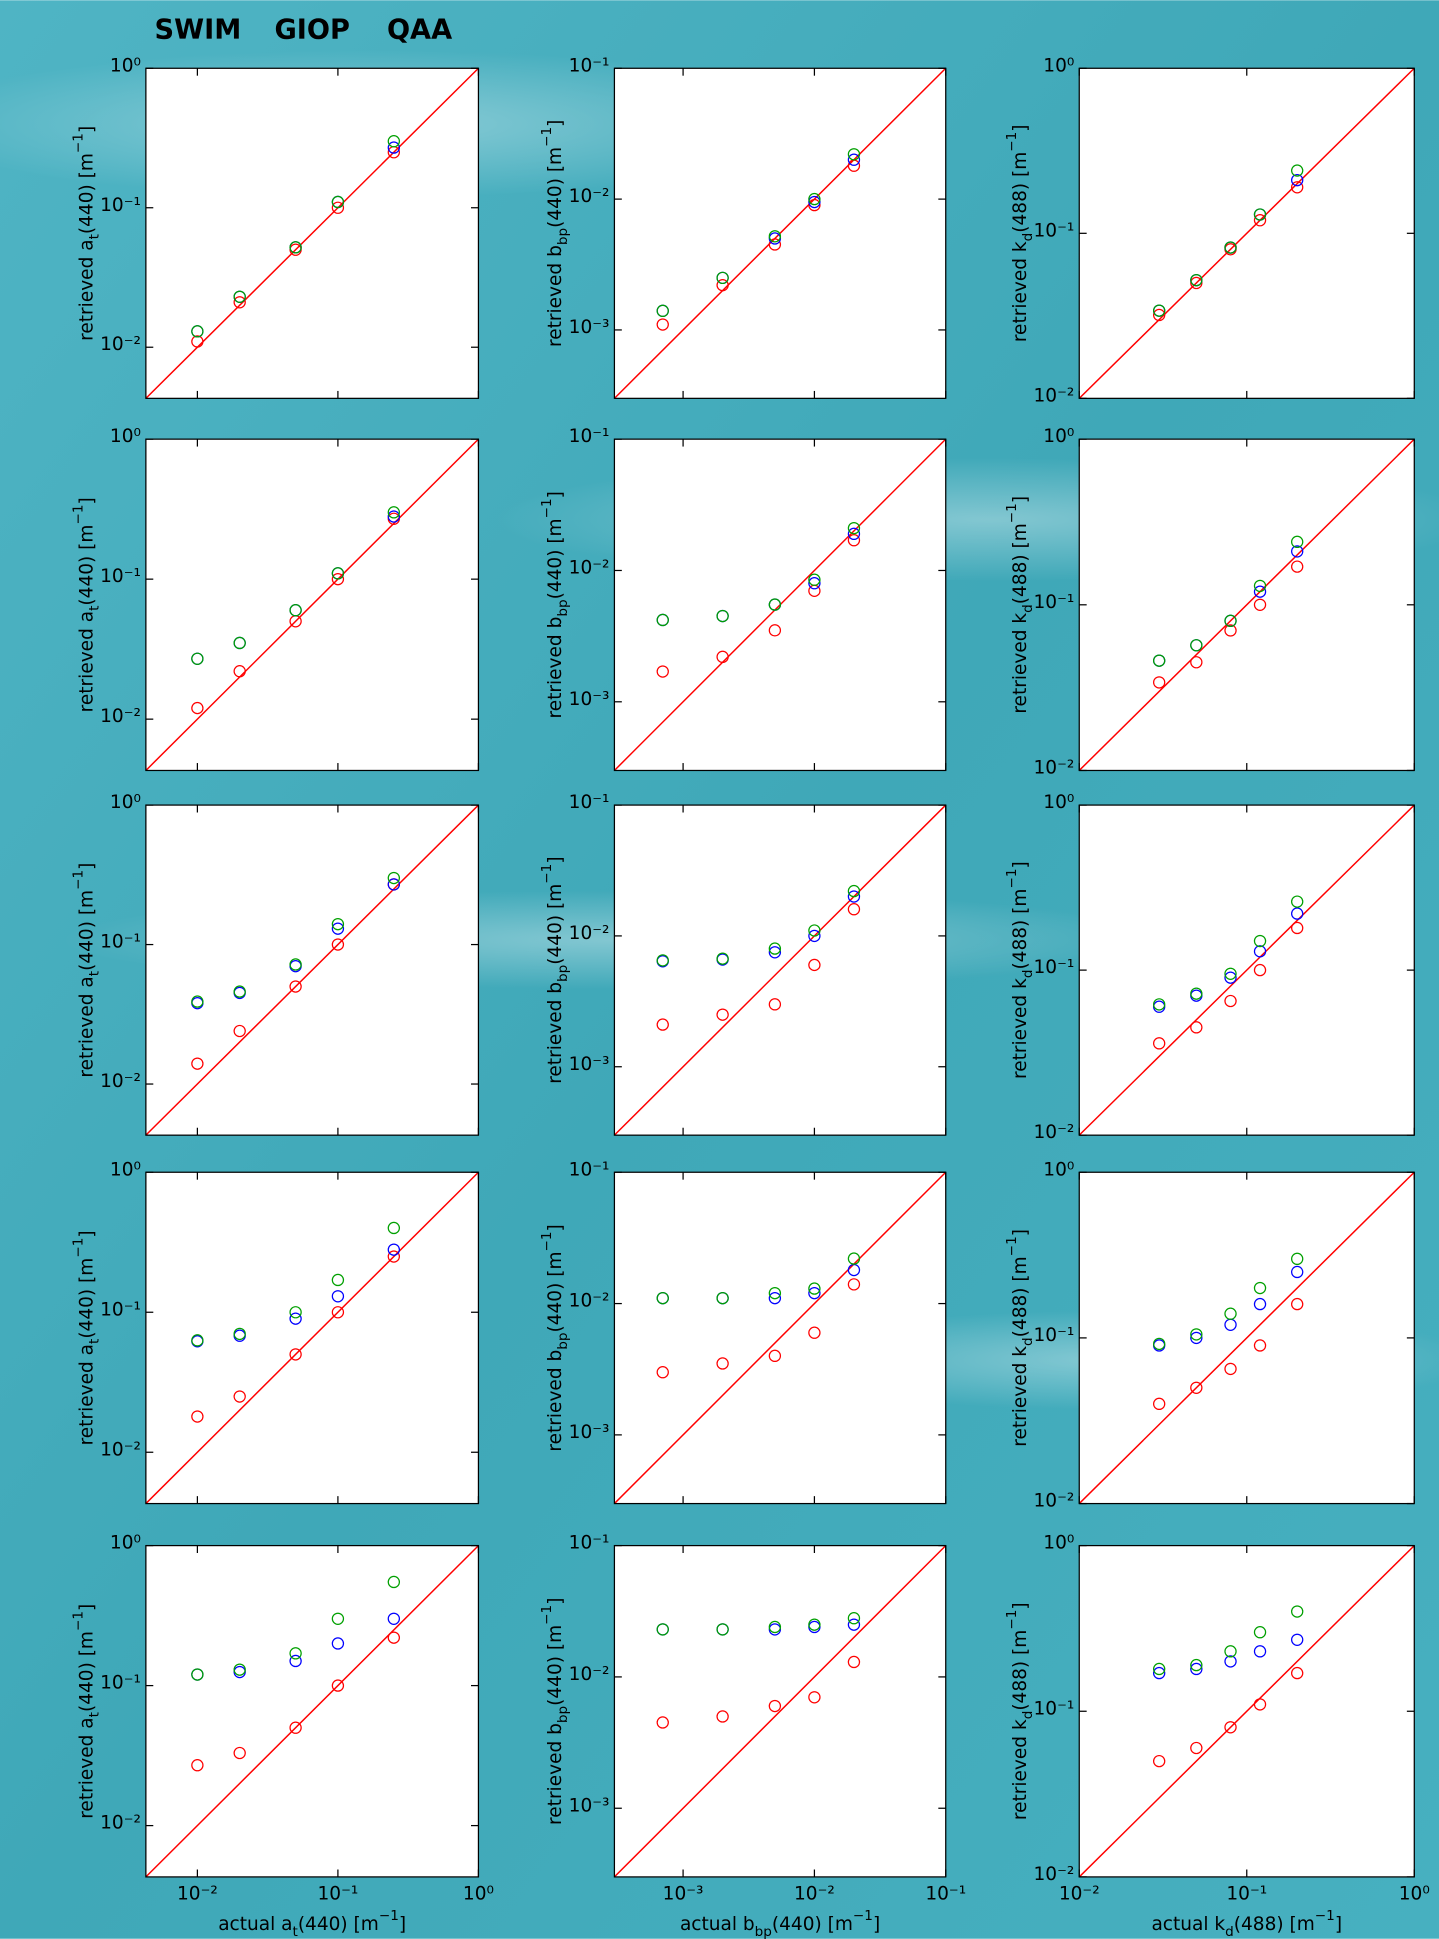 The height and width of the screenshot is (1939, 1439). I want to click on y-axis-label: retrieved at(440) [m−1], so click(87, 233).